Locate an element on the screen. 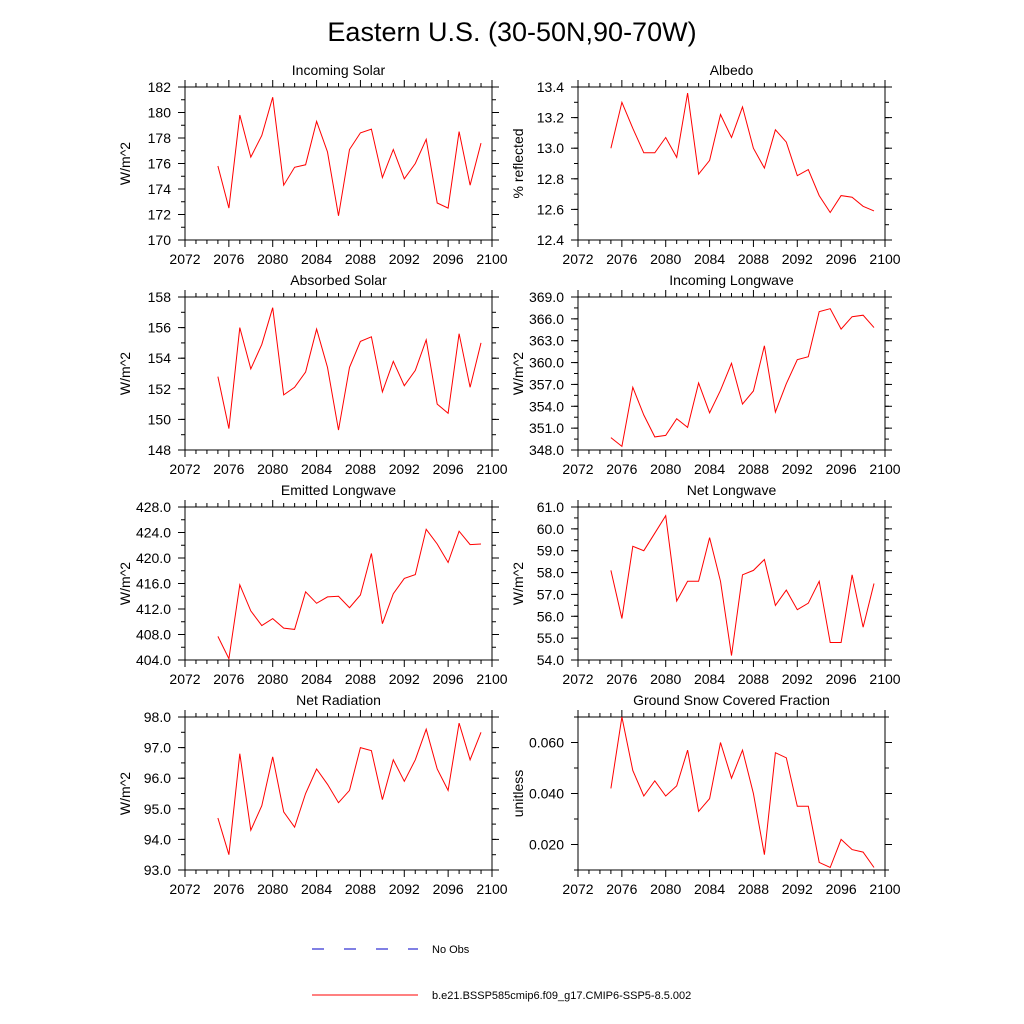  y-tick-label: 180 is located at coordinates (160, 113).